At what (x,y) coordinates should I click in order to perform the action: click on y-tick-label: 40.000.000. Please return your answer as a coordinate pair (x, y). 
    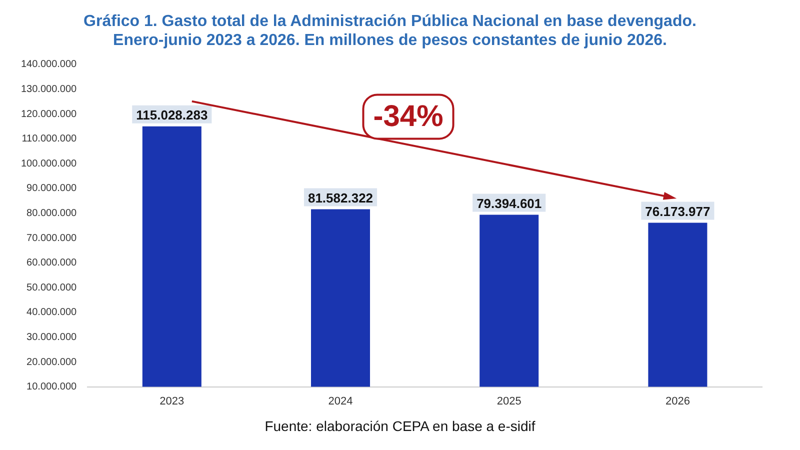
    Looking at the image, I should click on (52, 312).